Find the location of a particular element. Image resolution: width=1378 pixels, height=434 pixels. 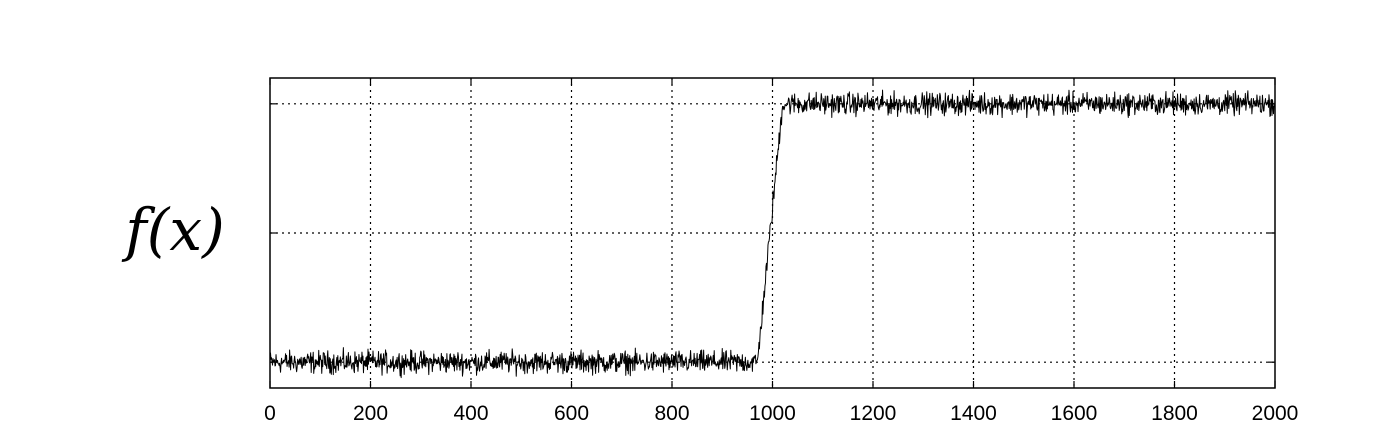

x-tick-label: 400 is located at coordinates (470, 413).